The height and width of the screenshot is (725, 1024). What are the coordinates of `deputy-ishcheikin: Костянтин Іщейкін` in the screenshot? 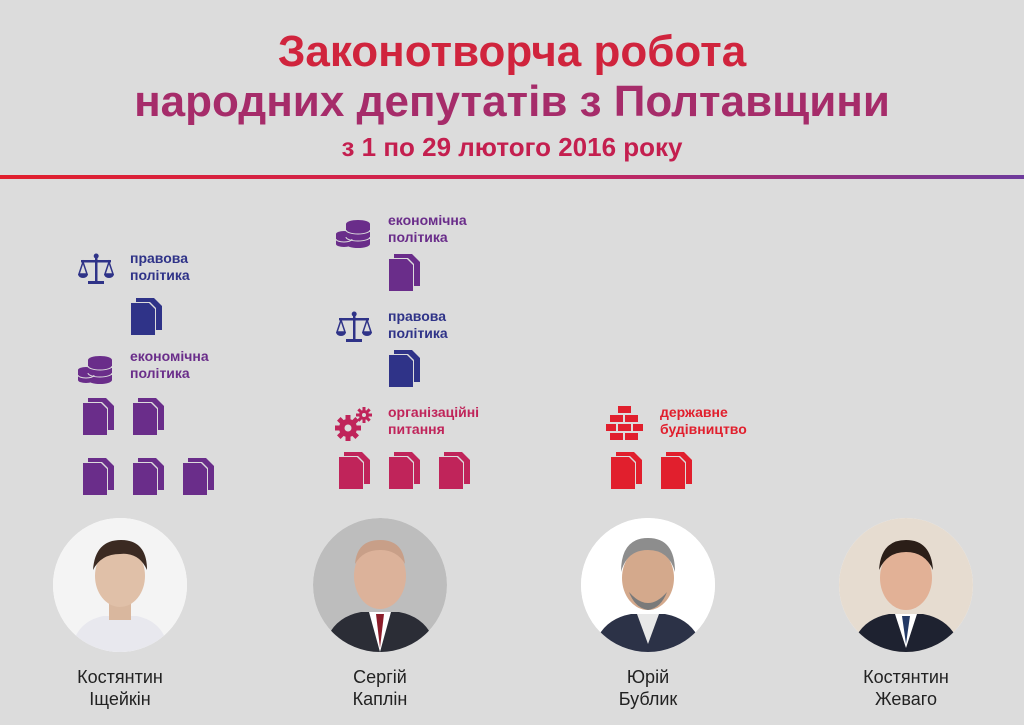 It's located at (120, 614).